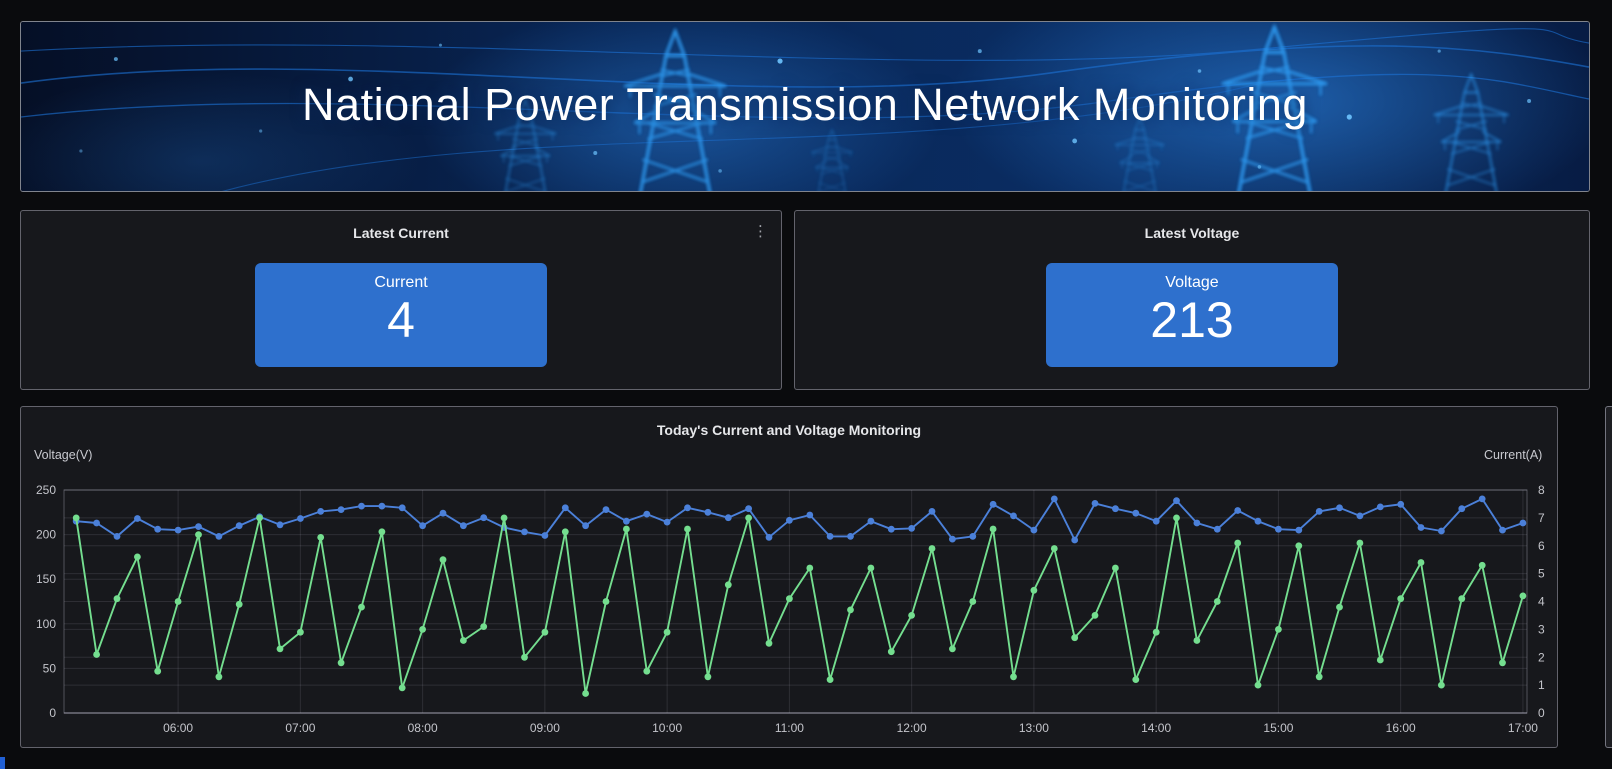 The image size is (1612, 769). I want to click on svg-text: 07:00, so click(300, 728).